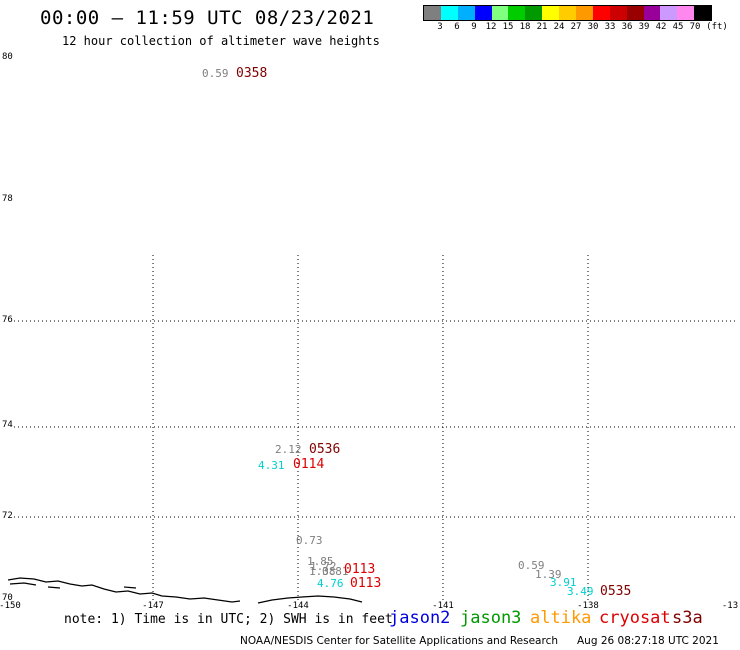  I want to click on swh-value: 2.12, so click(288, 449).